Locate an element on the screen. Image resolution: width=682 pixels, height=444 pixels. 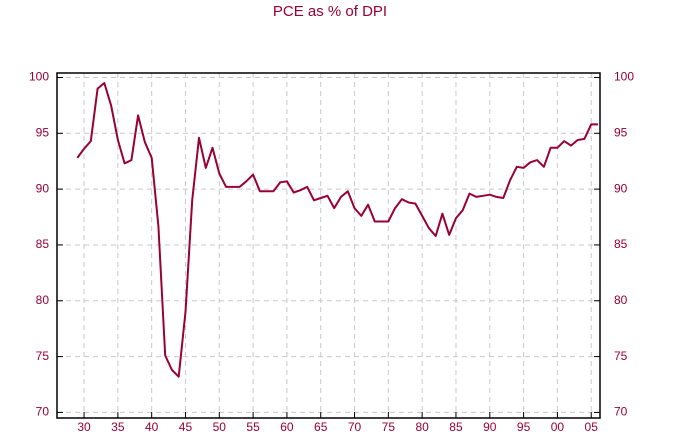
y2-tick-label: 90 is located at coordinates (621, 188).